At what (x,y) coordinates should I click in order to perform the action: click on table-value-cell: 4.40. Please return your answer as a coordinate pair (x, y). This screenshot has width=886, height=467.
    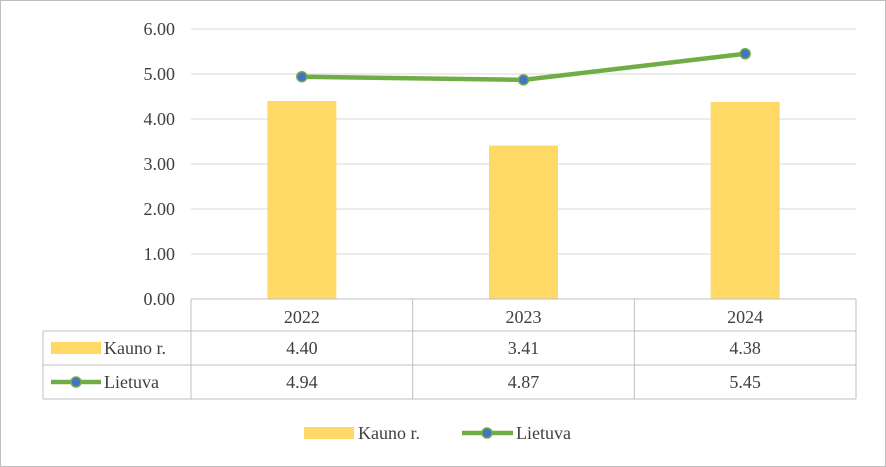
    Looking at the image, I should click on (302, 348).